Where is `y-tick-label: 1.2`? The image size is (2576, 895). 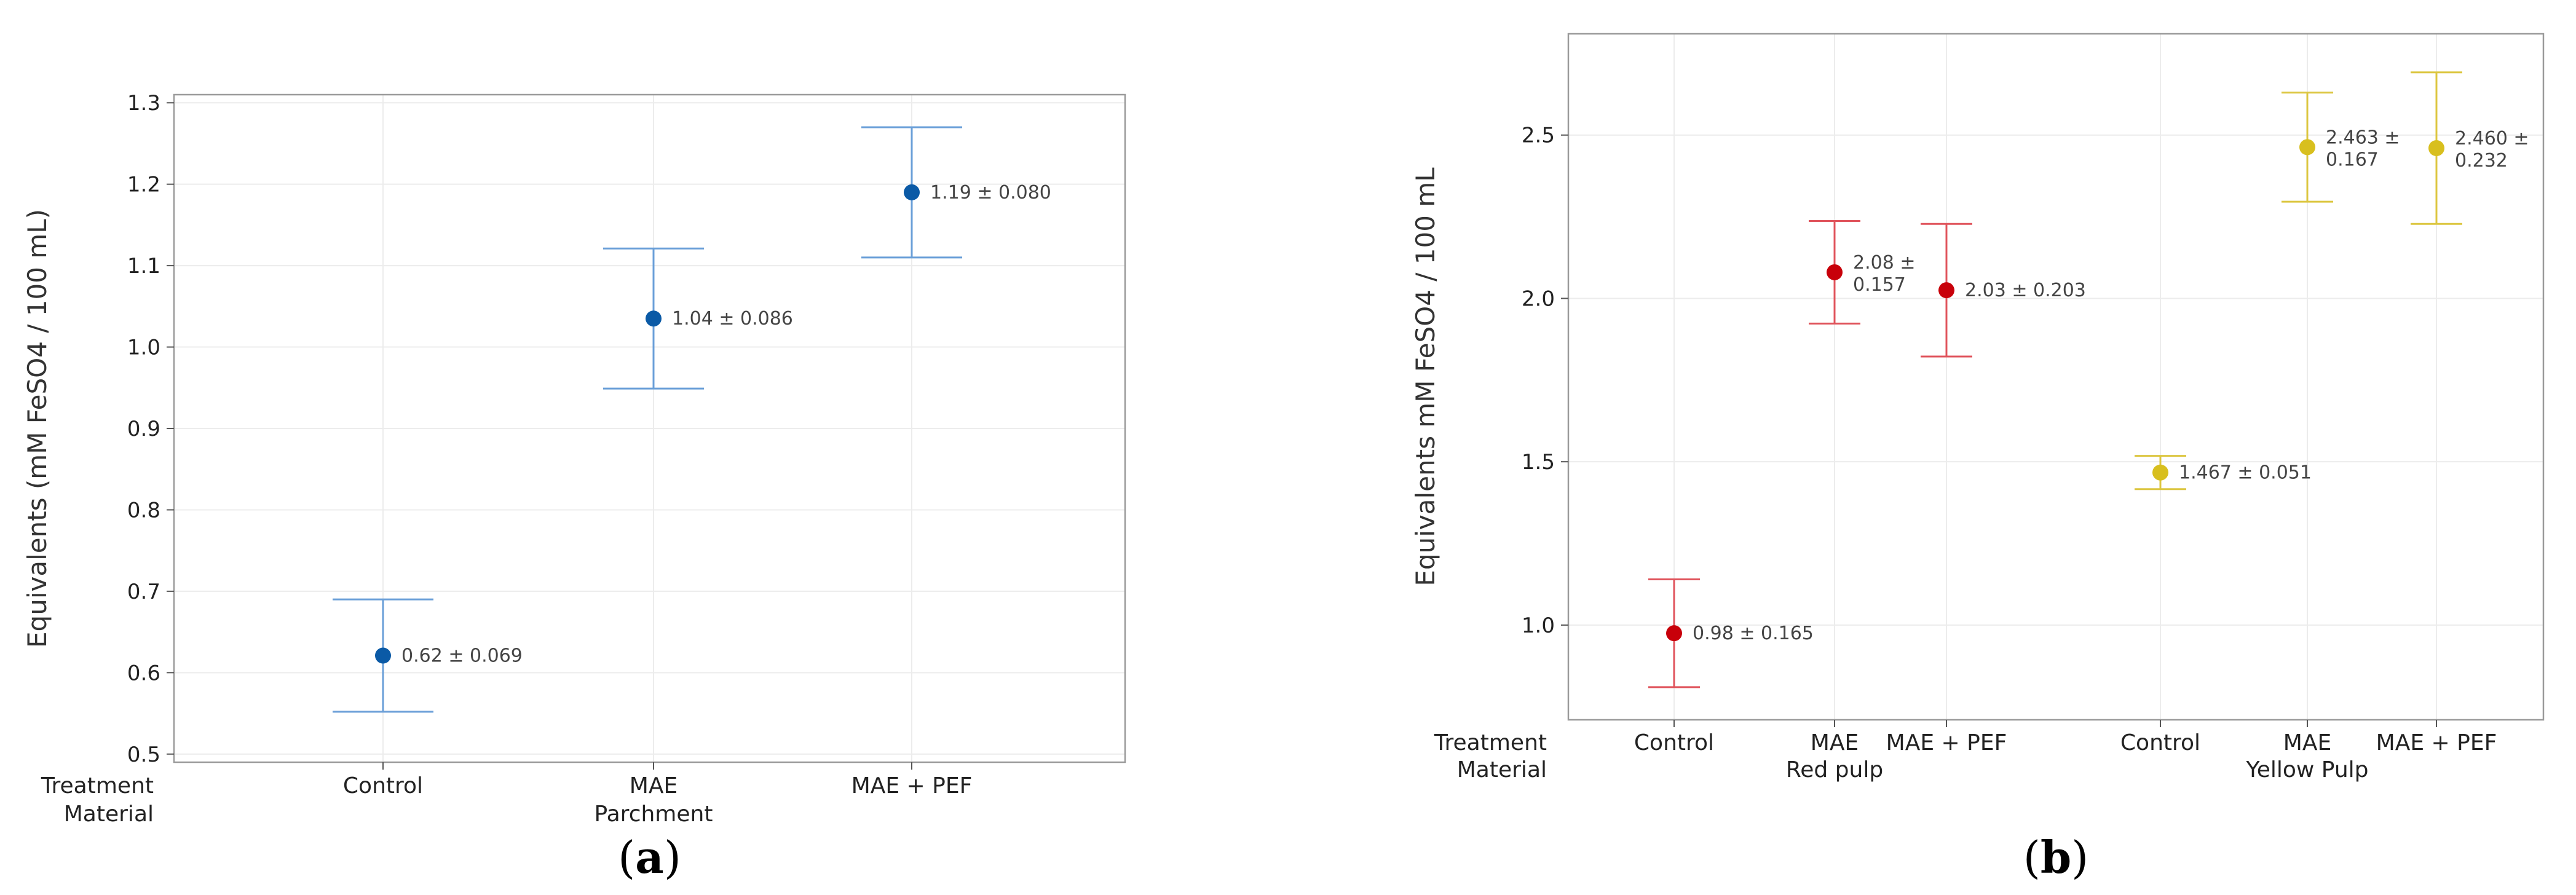
y-tick-label: 1.2 is located at coordinates (144, 185).